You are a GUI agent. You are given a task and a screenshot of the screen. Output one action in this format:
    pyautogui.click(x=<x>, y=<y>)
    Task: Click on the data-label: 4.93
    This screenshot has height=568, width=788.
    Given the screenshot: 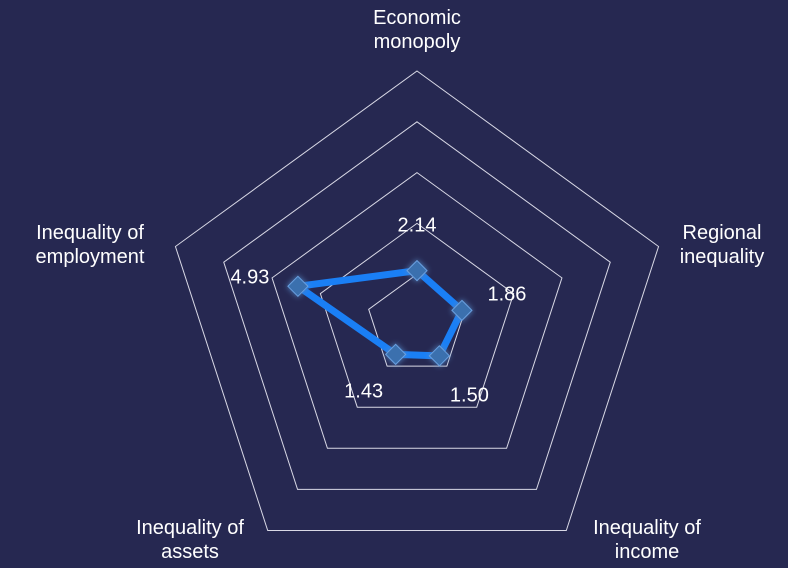 What is the action you would take?
    pyautogui.click(x=250, y=277)
    